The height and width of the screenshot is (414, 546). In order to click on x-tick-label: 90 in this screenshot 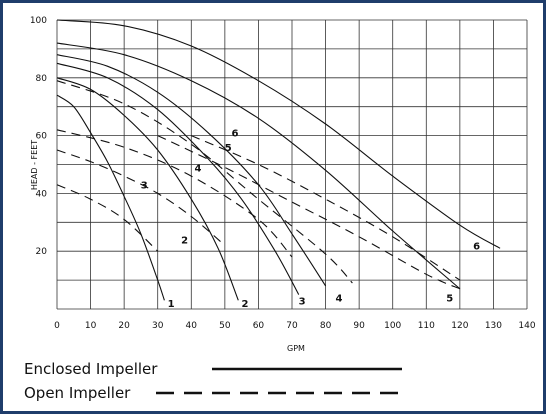, I will do `click(359, 326)`.